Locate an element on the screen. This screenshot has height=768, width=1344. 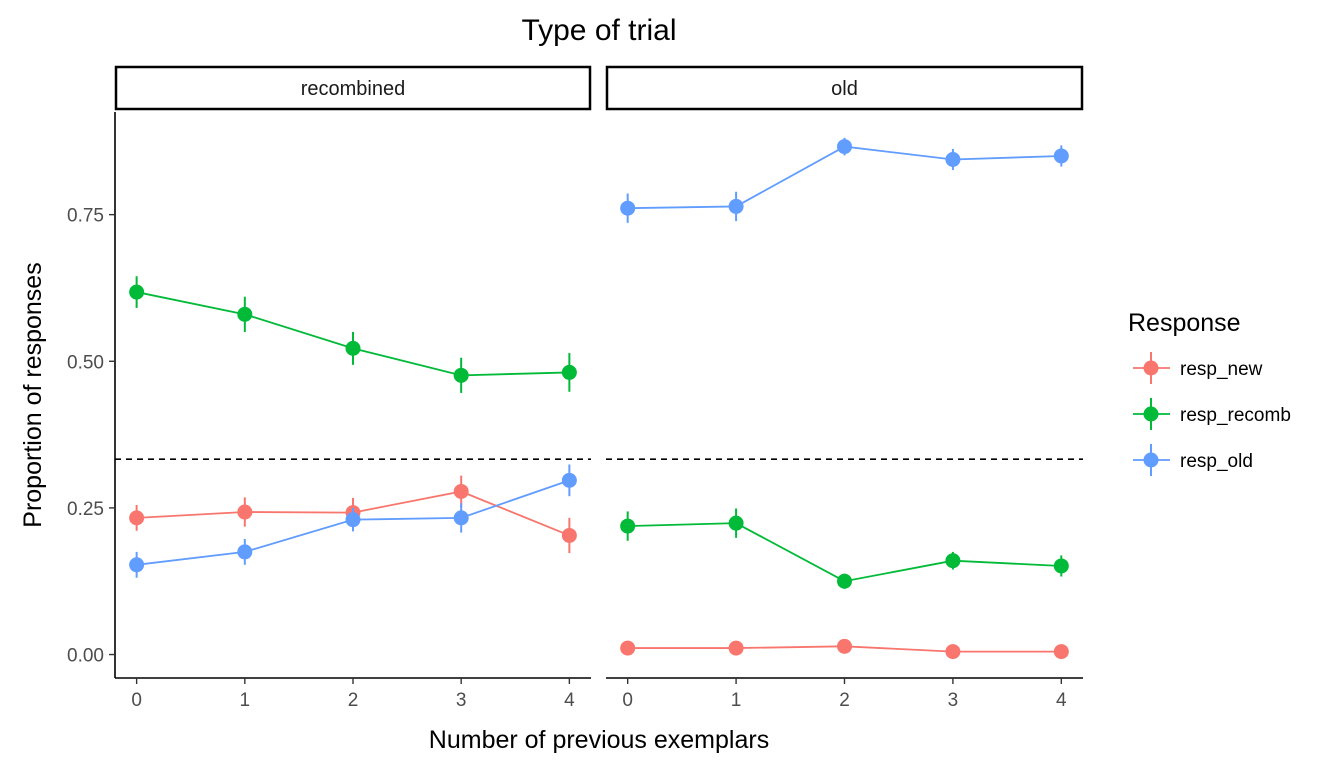
series-resp_new is located at coordinates (844, 649).